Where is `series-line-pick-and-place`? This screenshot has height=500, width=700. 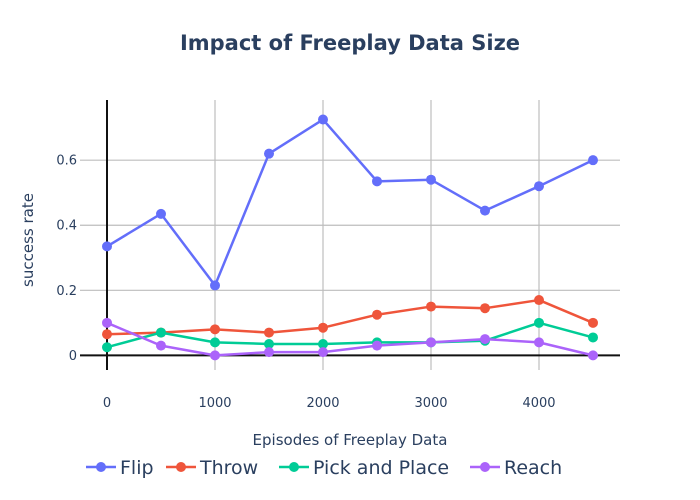 series-line-pick-and-place is located at coordinates (350, 335).